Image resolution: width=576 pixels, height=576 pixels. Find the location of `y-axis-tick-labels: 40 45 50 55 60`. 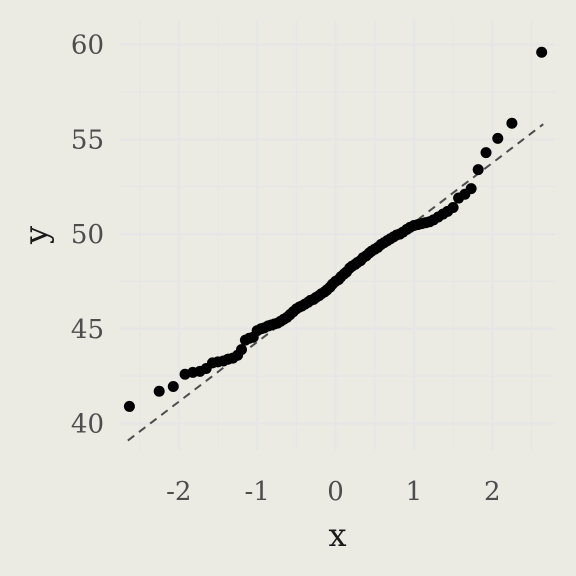

y-axis-tick-labels: 40 45 50 55 60 is located at coordinates (87, 235).